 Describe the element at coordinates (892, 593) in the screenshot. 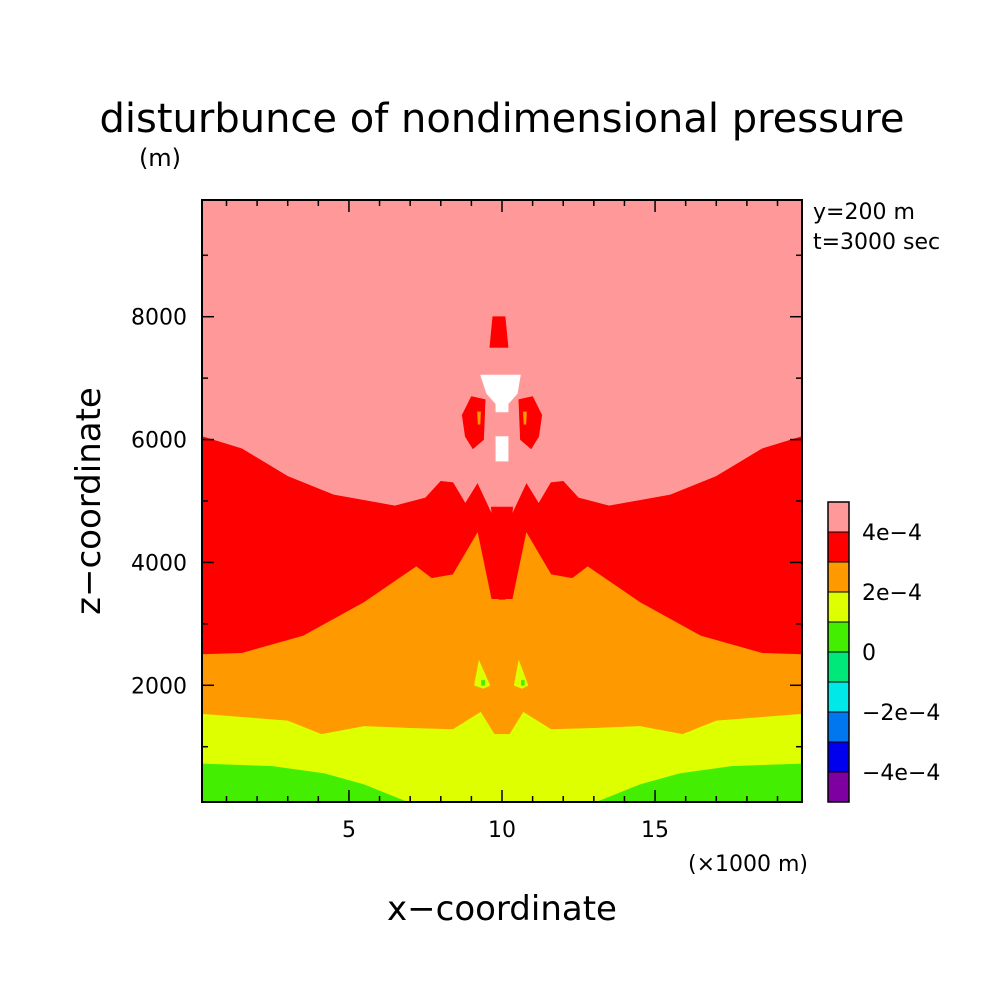

I see `colorbar-label: 2e−4` at that location.